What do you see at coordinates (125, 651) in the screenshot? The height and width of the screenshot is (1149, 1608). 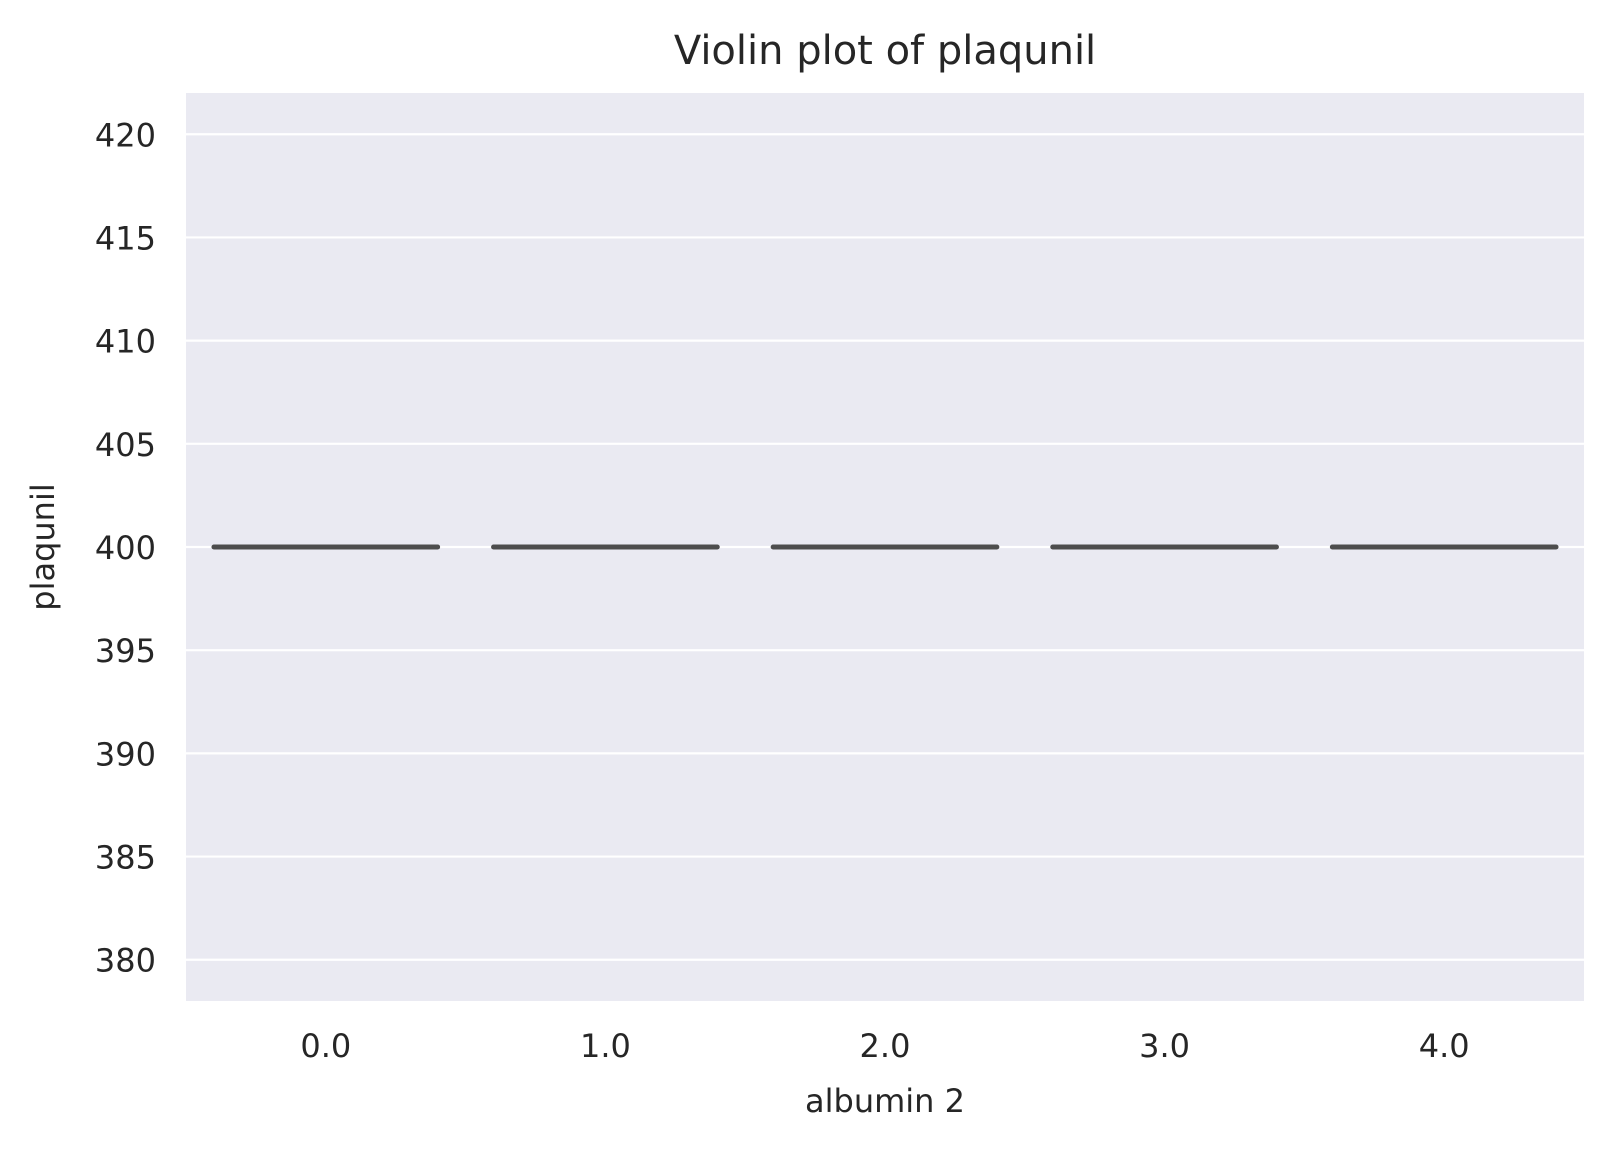 I see `y-tick-label: 395` at bounding box center [125, 651].